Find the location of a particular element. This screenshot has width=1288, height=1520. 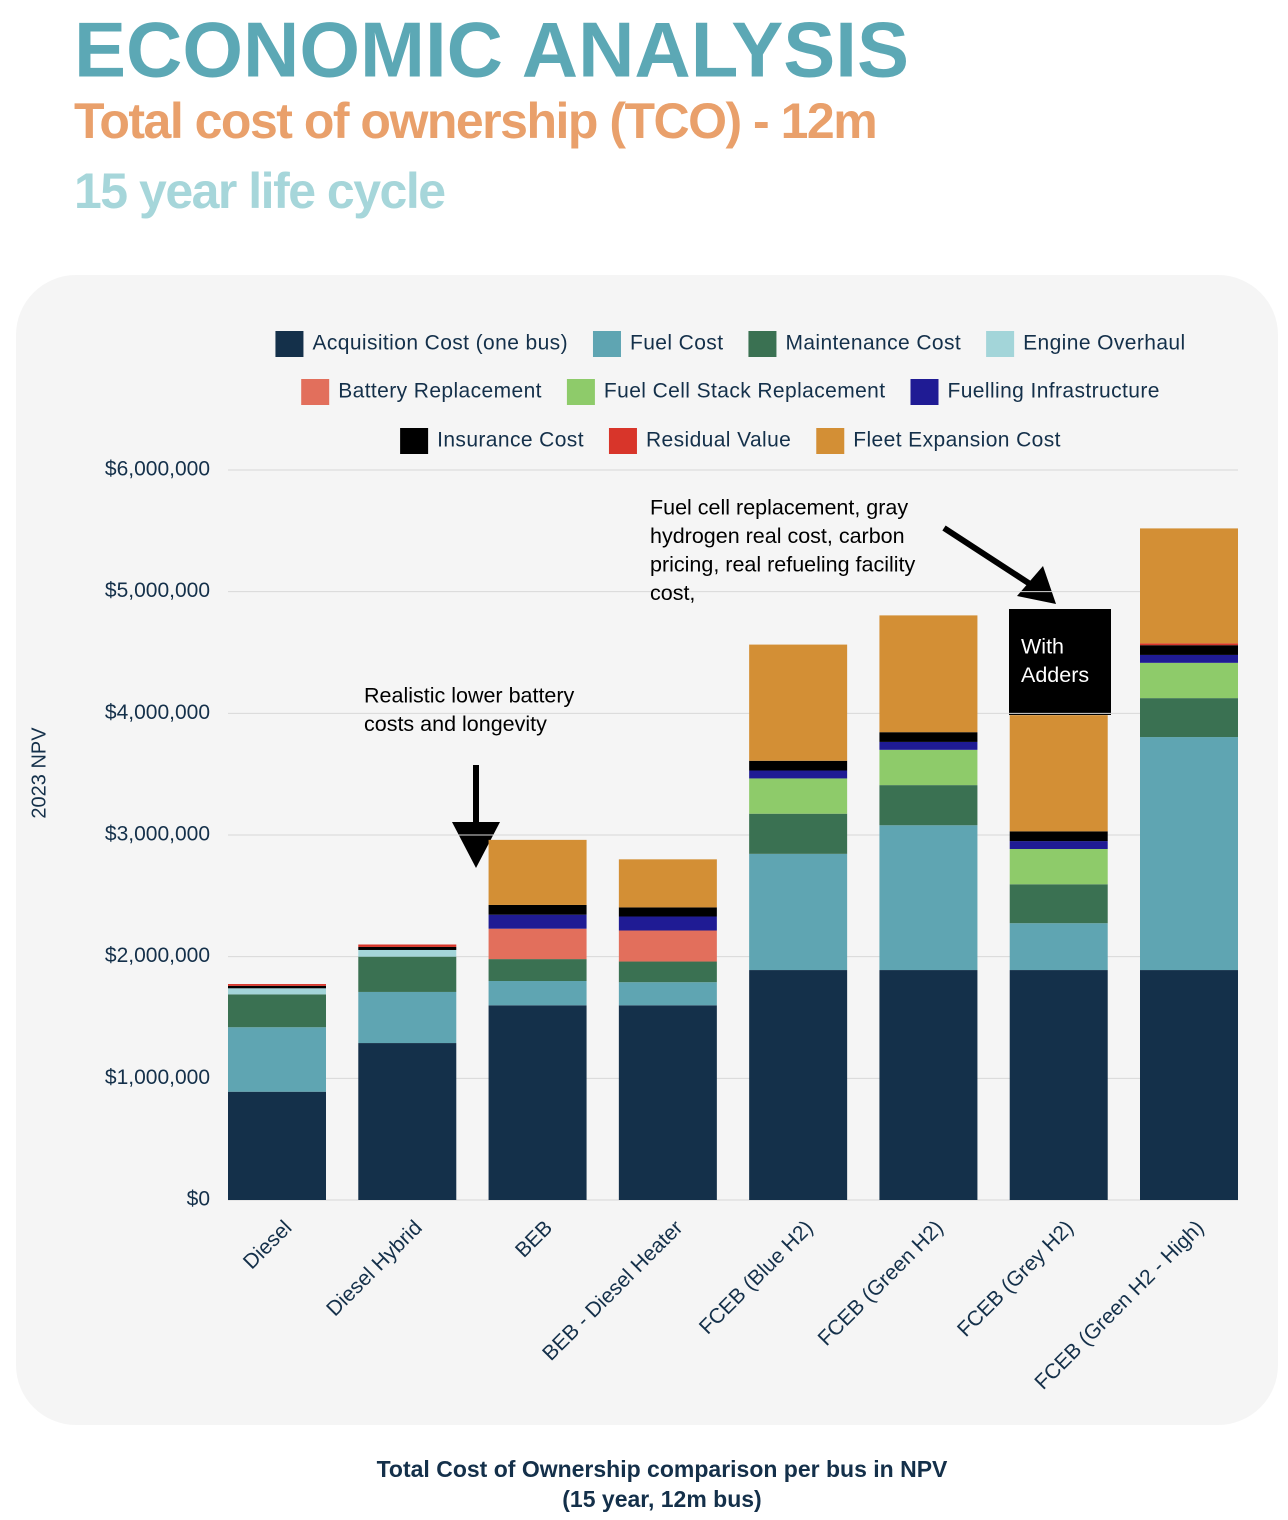

page-subtitle: Total cost of ownership (TCO) - 12m is located at coordinates (475, 121).